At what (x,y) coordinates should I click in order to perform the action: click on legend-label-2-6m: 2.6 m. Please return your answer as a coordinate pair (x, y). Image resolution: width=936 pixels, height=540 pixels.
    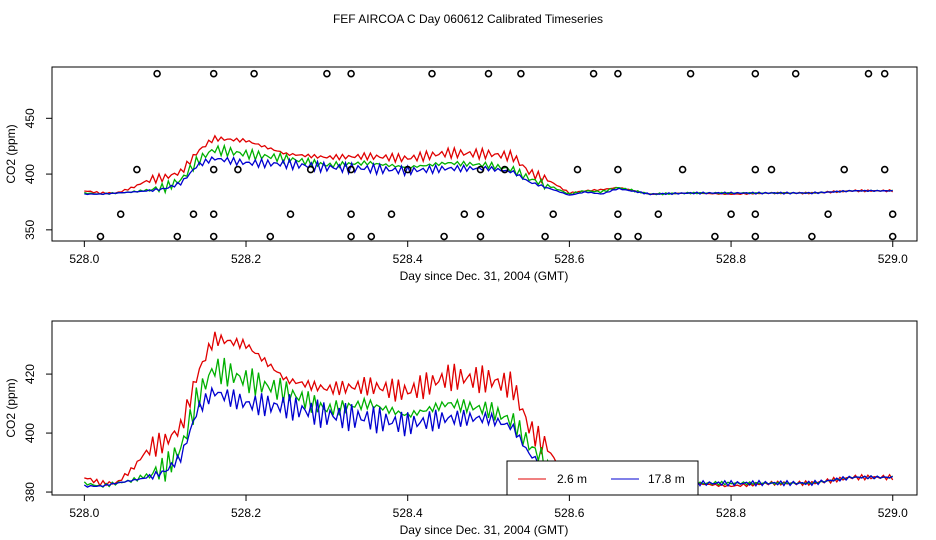
    Looking at the image, I should click on (572, 479).